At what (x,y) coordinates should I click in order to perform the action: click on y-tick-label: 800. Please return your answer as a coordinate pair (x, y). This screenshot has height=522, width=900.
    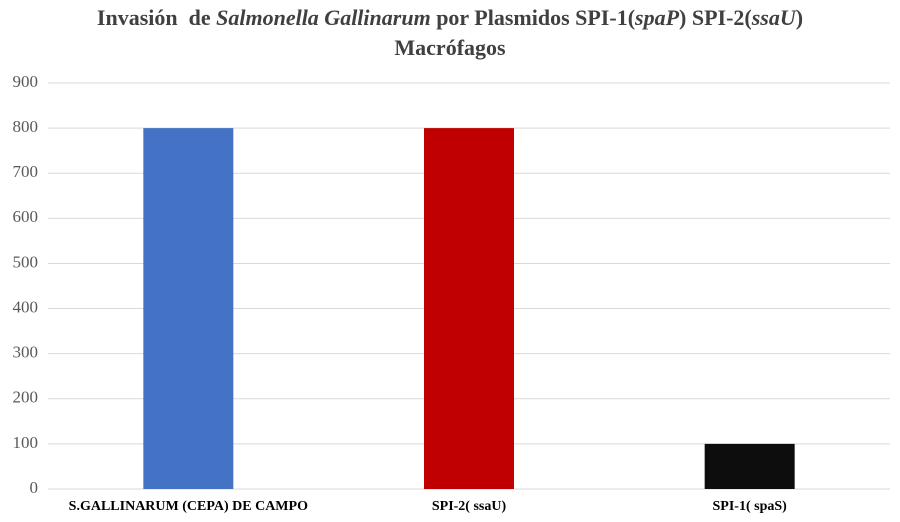
    Looking at the image, I should click on (26, 126).